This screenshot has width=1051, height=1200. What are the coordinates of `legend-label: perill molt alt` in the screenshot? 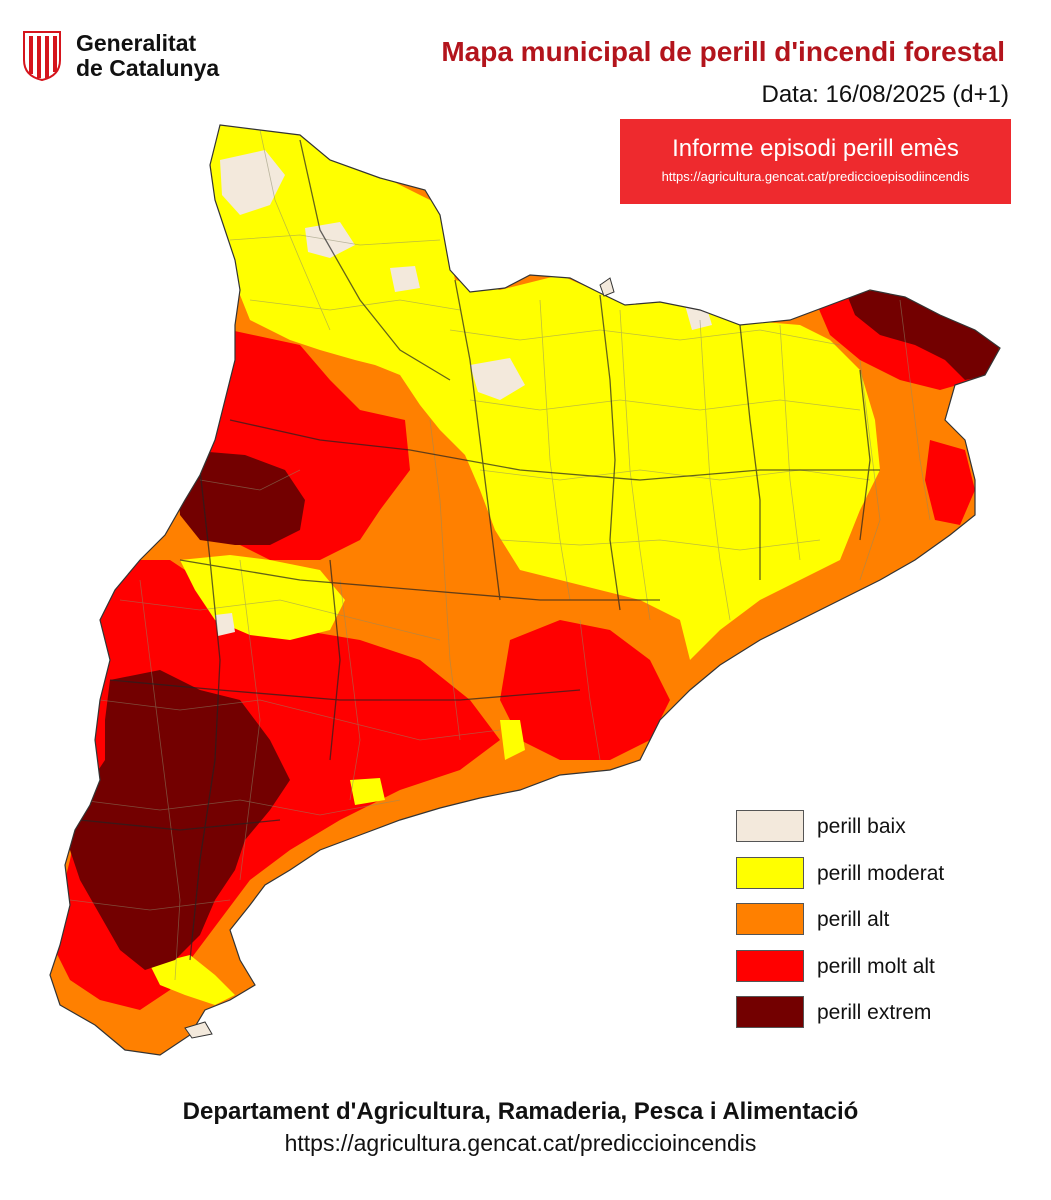 It's located at (876, 966).